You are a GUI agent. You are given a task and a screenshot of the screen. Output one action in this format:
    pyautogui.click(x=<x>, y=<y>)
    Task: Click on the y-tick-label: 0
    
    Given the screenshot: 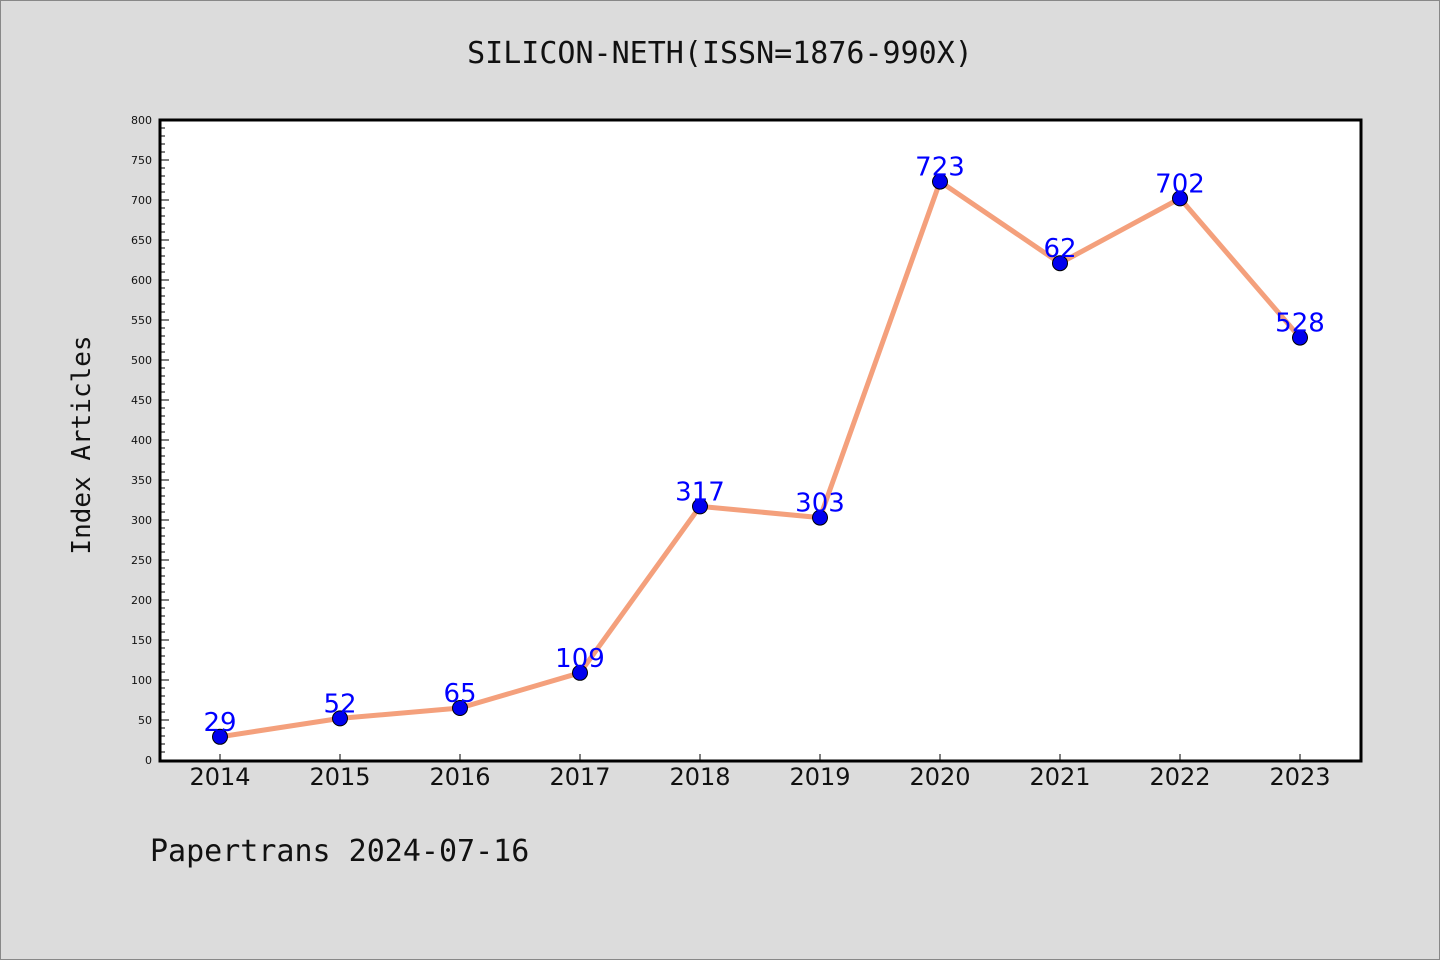 What is the action you would take?
    pyautogui.click(x=148, y=760)
    